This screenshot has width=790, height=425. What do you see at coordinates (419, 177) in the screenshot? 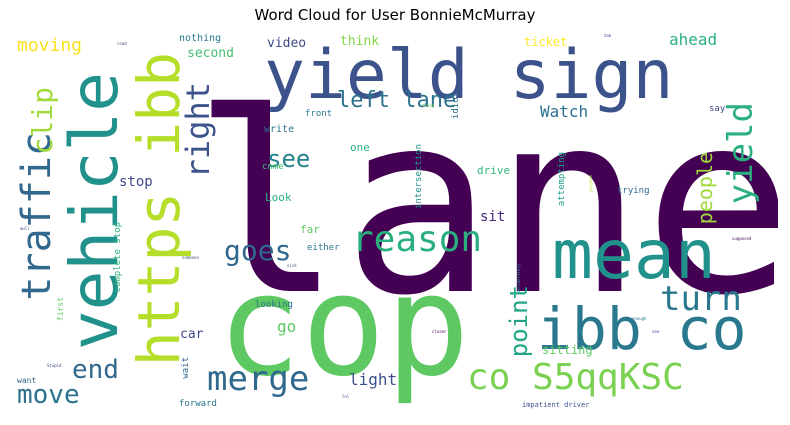
I see `word-intersection: intersection` at bounding box center [419, 177].